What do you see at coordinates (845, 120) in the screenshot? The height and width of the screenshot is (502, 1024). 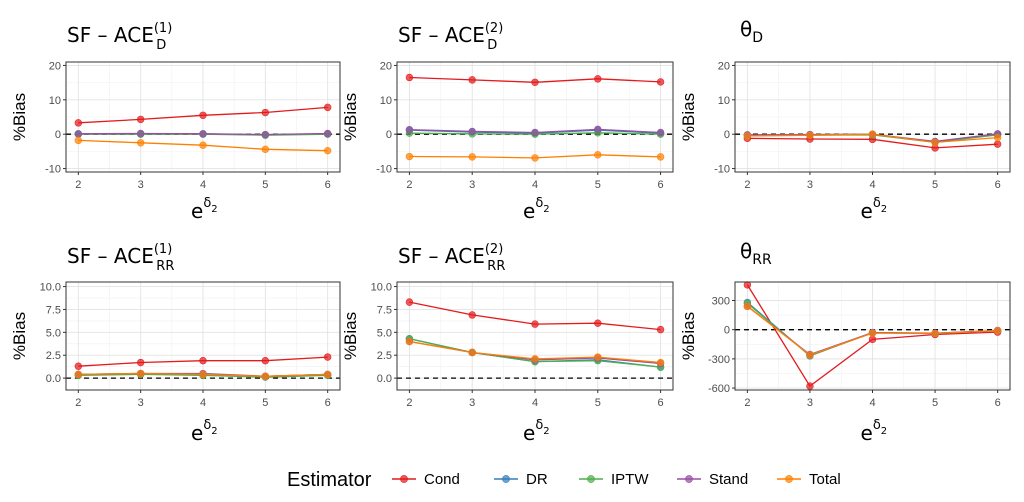 I see `panel-3: -10 0 10 20 2 3 4 5 6 %Bias eδ2 θD` at bounding box center [845, 120].